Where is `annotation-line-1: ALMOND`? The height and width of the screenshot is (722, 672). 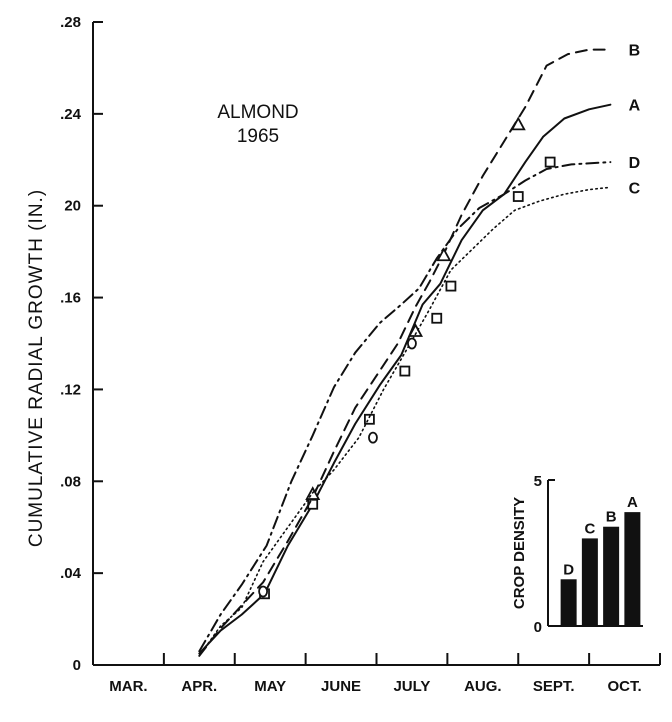 annotation-line-1: ALMOND is located at coordinates (257, 112).